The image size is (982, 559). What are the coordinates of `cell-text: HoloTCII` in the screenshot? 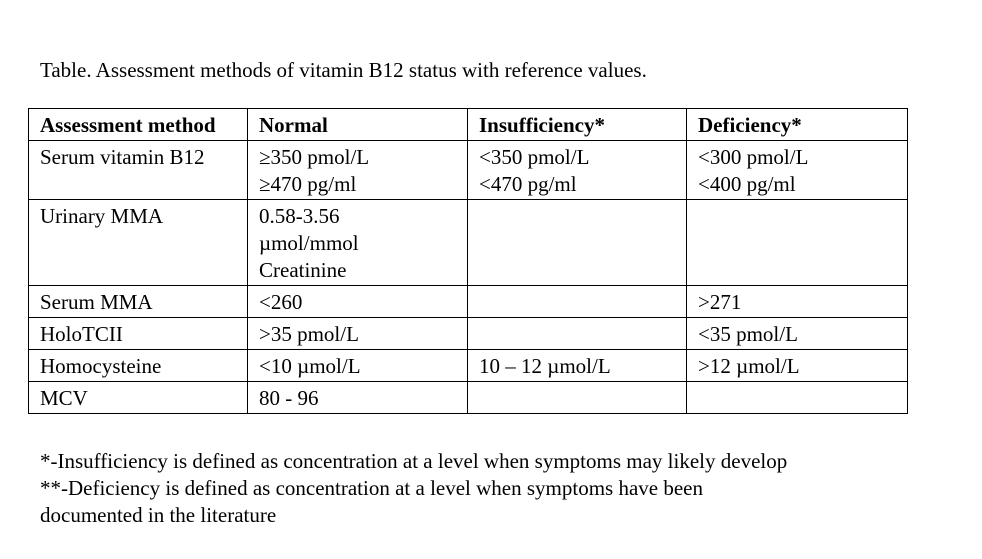 It's located at (81, 334).